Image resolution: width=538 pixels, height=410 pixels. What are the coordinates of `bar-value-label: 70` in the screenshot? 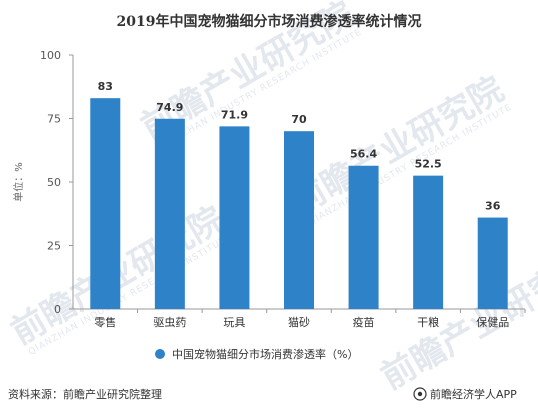 It's located at (299, 119).